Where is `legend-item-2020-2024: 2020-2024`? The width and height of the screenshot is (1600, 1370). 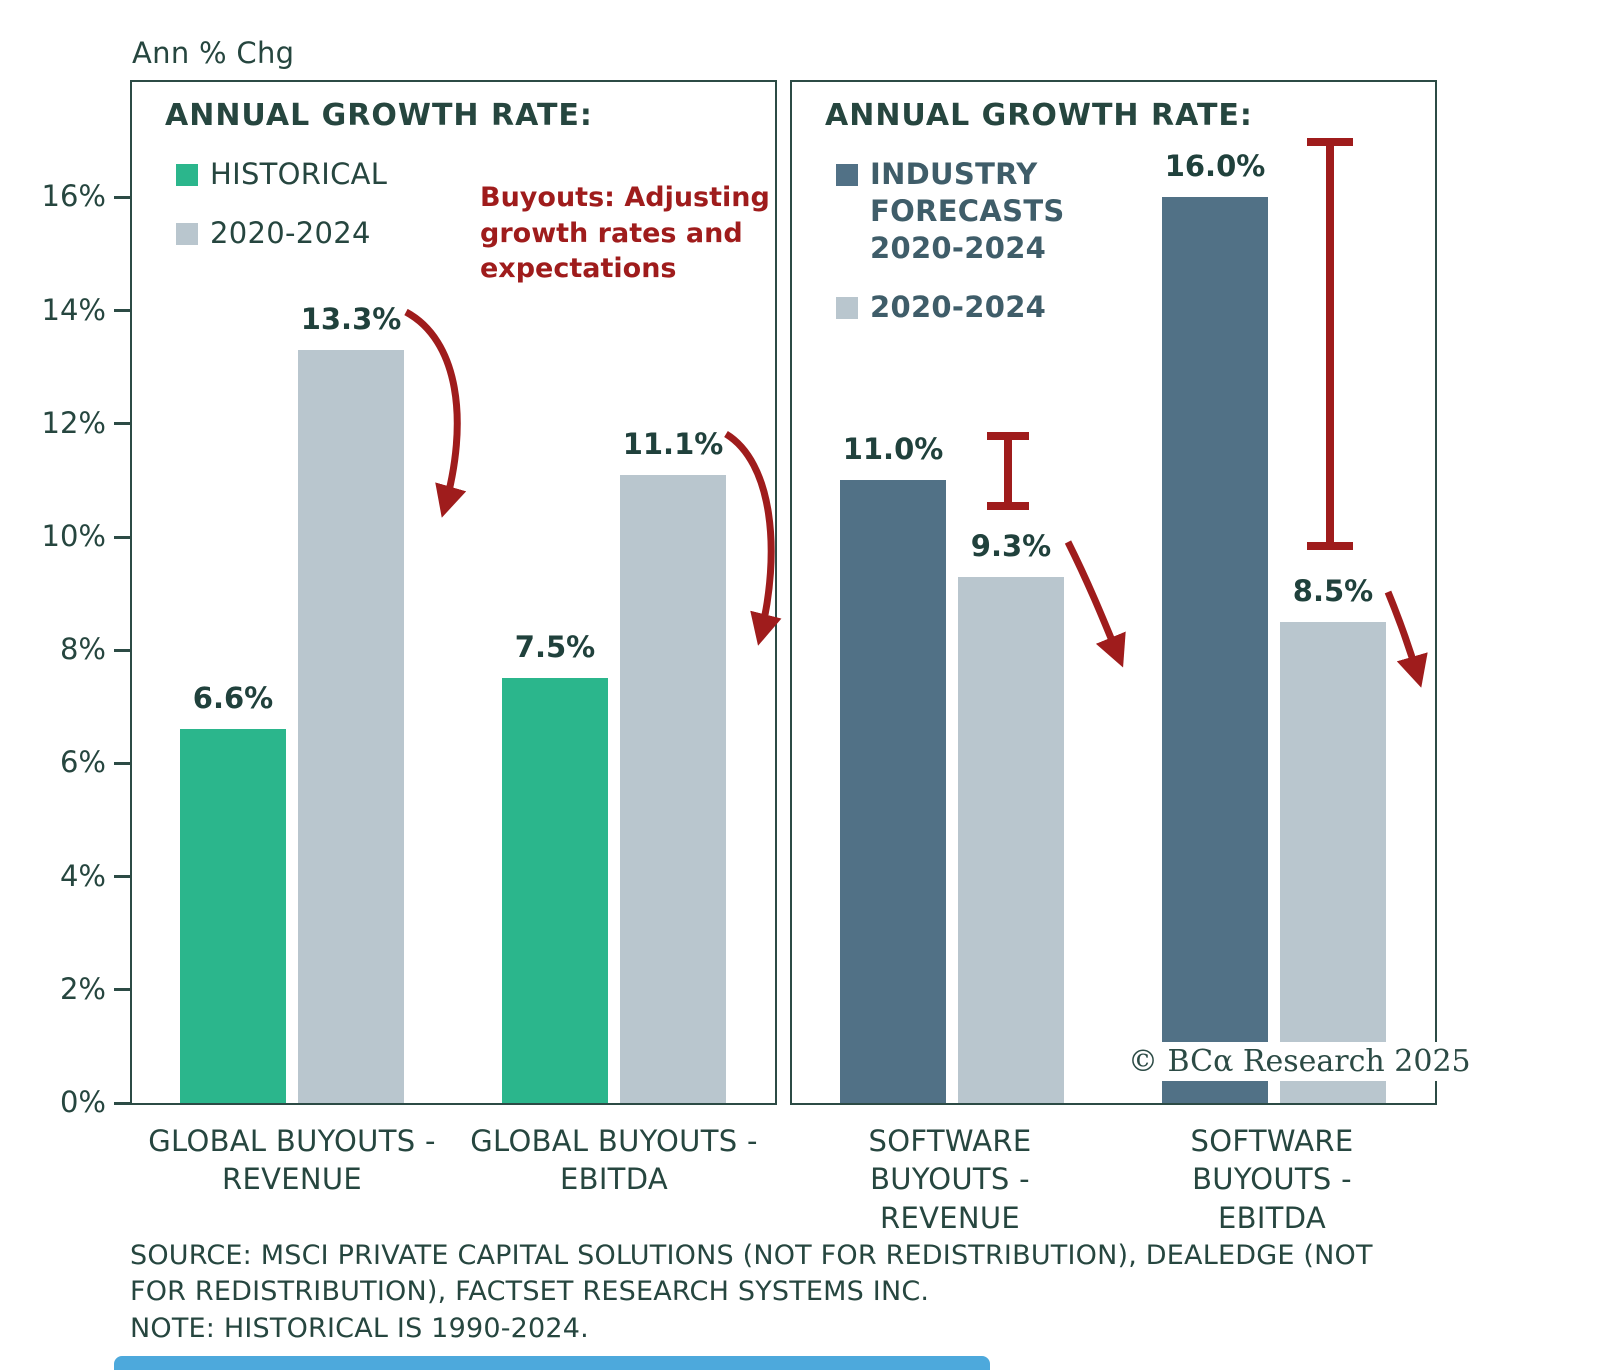
legend-item-2020-2024: 2020-2024 is located at coordinates (281, 233).